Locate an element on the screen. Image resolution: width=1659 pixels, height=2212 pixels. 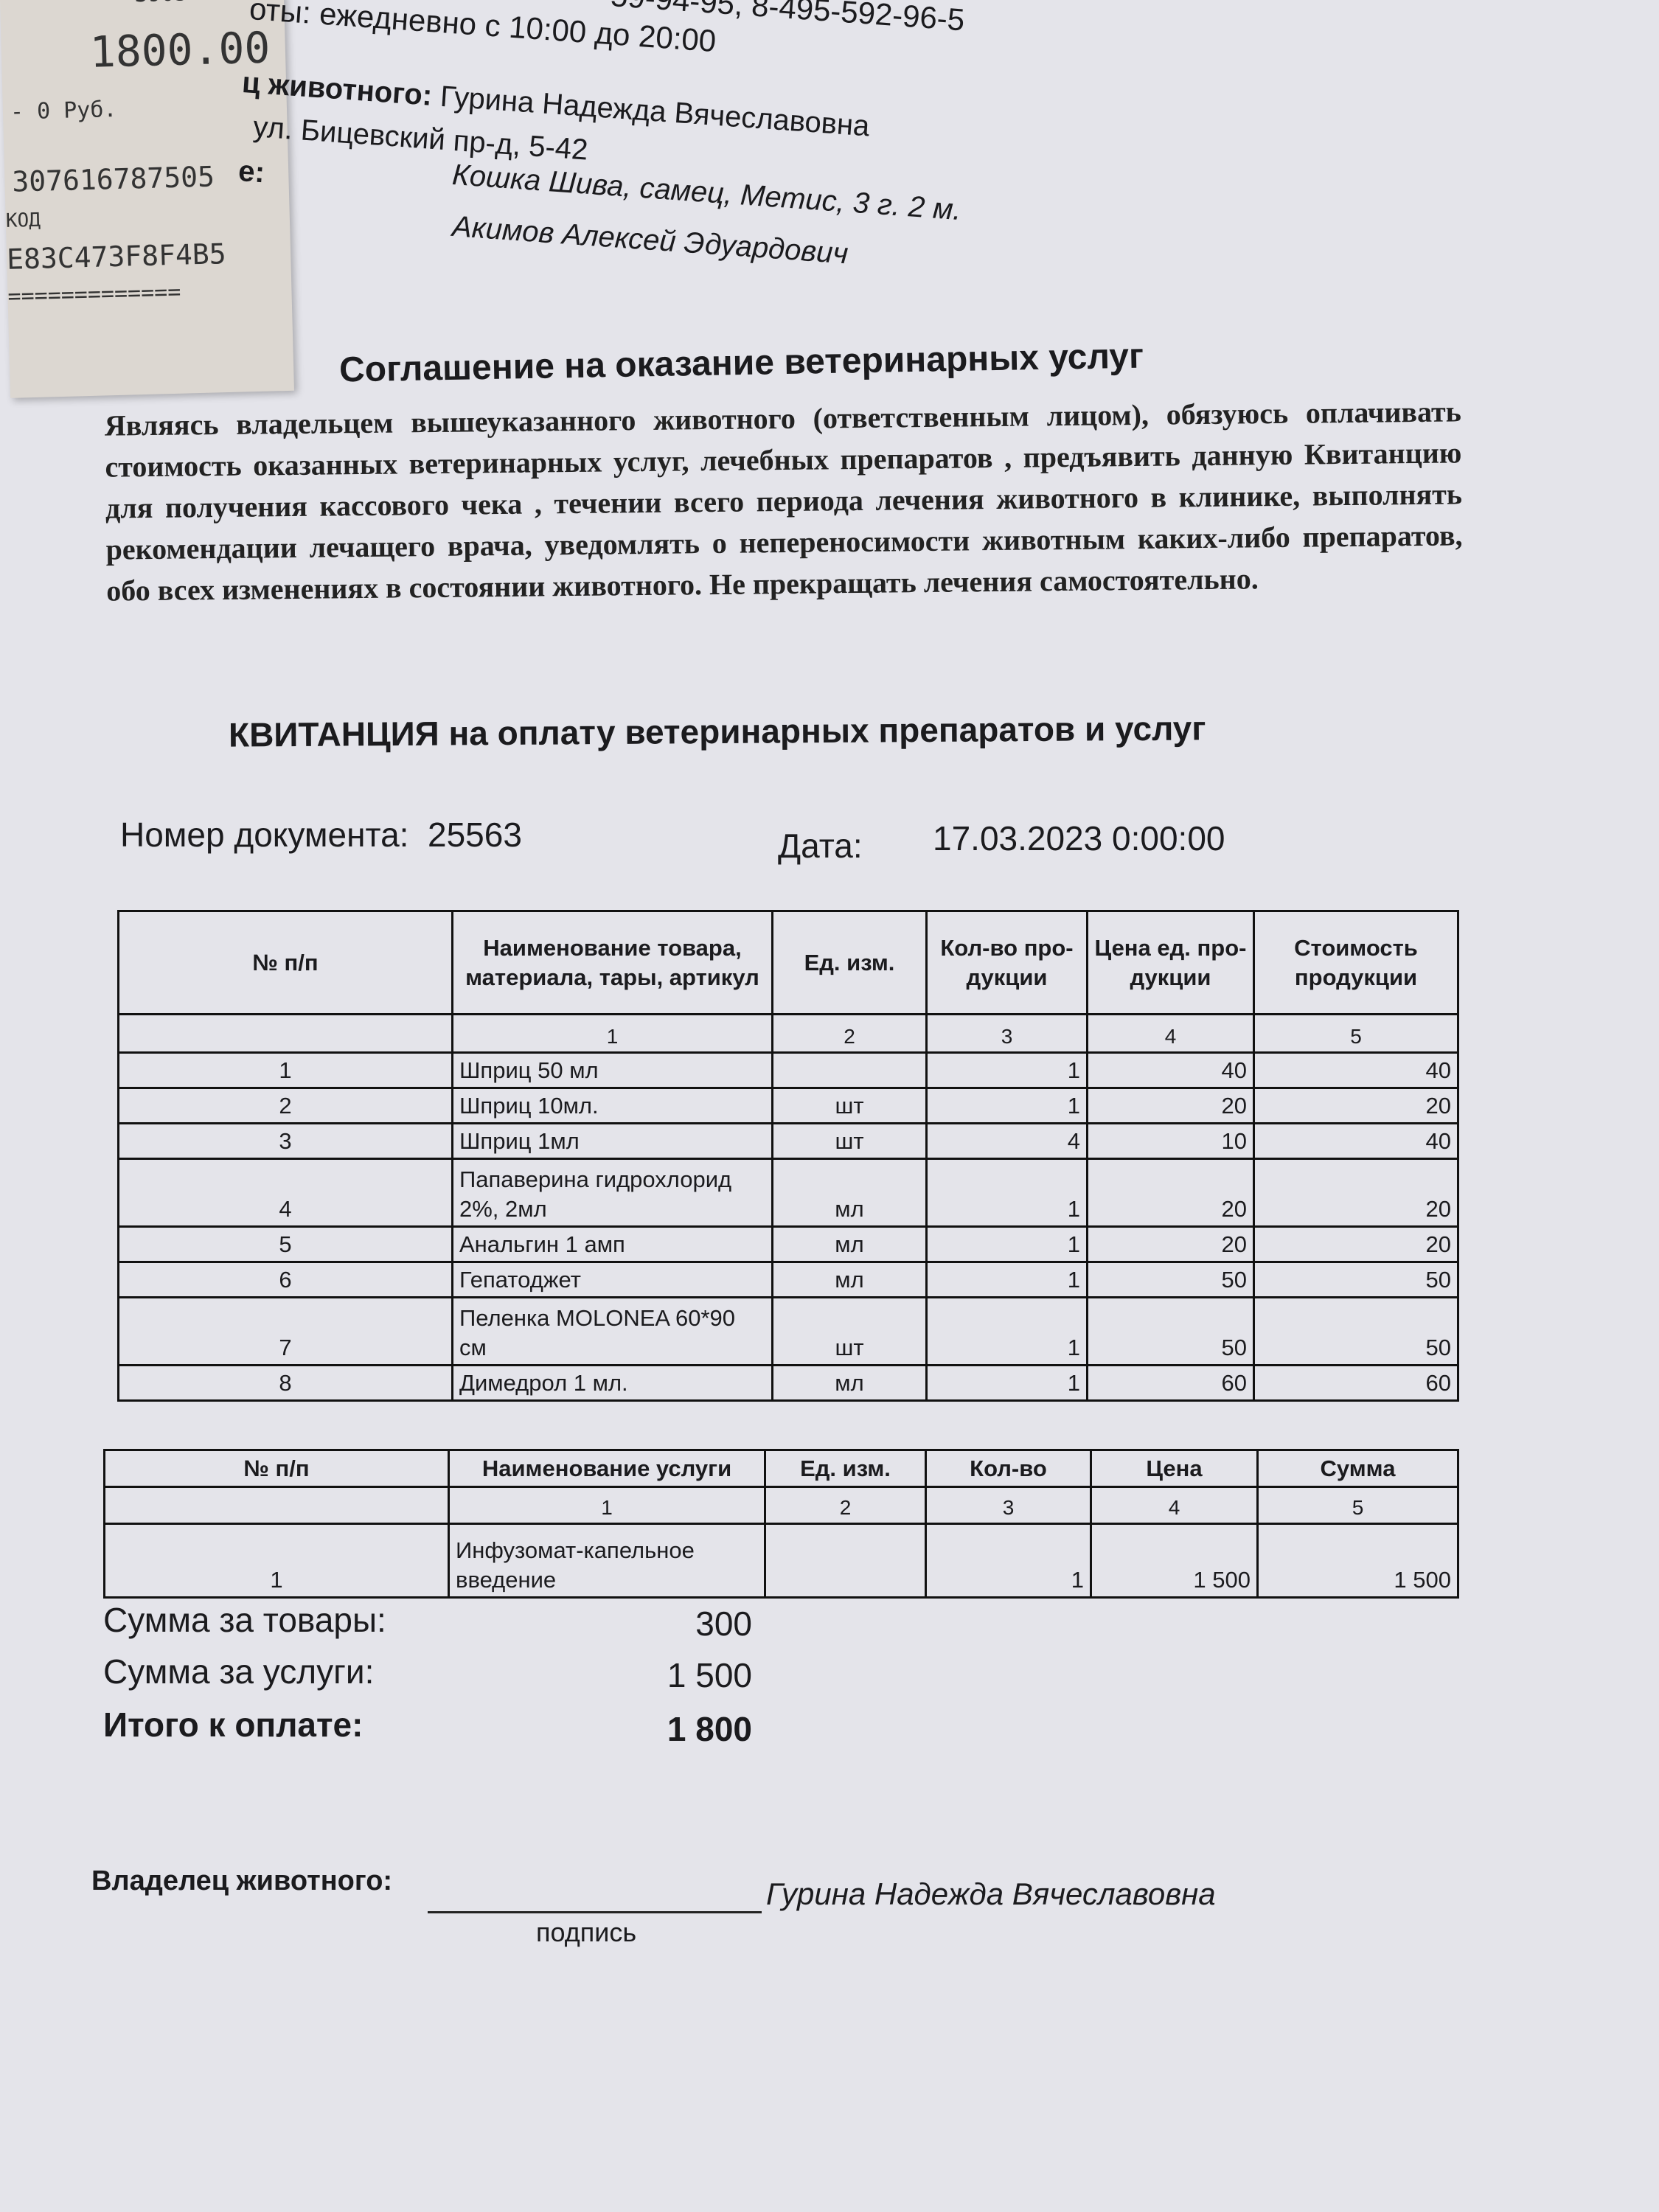
signature-line is located at coordinates (595, 1912).